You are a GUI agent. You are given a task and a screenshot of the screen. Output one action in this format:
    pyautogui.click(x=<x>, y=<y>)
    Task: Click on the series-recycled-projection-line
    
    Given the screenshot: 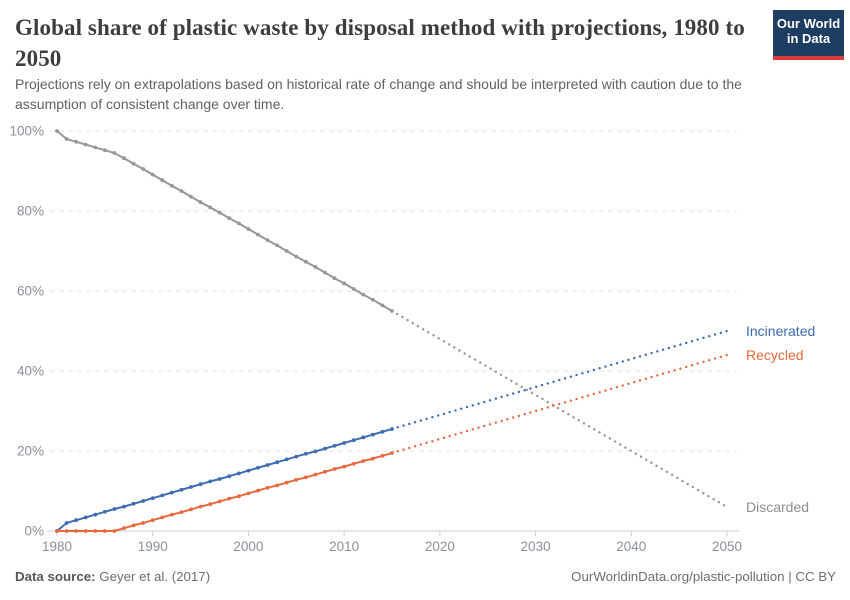 What is the action you would take?
    pyautogui.click(x=559, y=404)
    